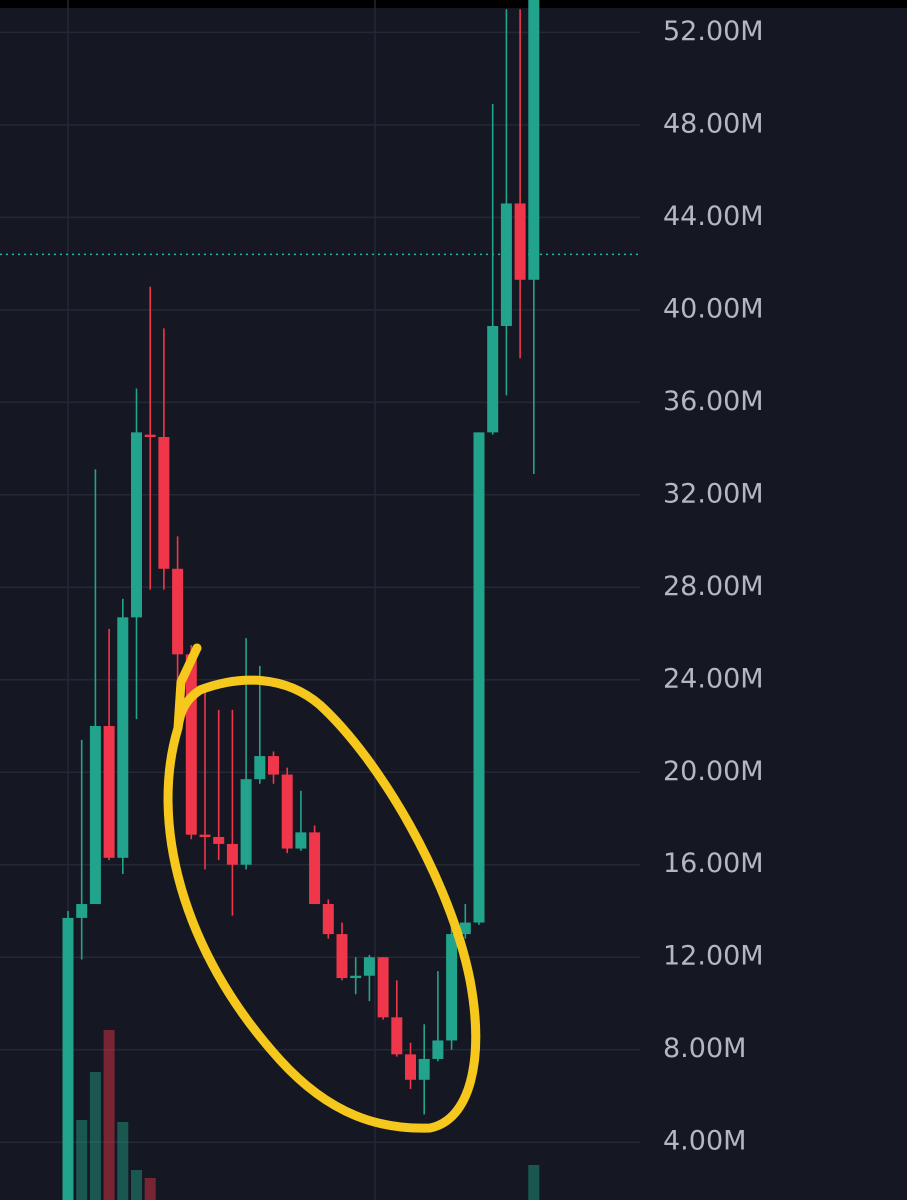  I want to click on y-tick-label: 44.00M, so click(713, 216).